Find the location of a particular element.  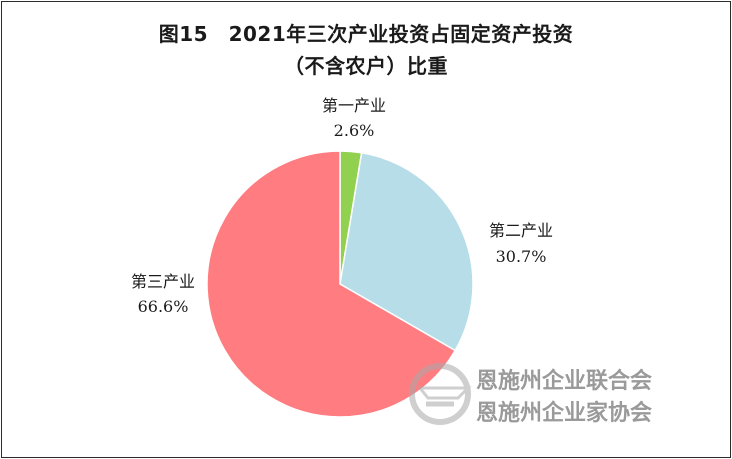

slice-label-secondary-industry: 第二产业 is located at coordinates (521, 230).